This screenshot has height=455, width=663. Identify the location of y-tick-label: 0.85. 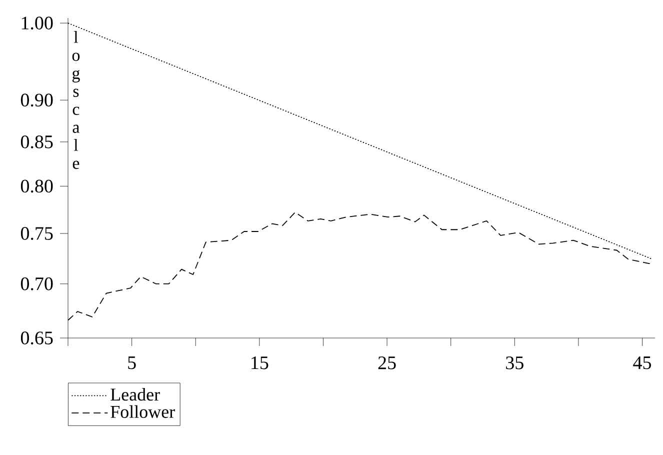
(36, 141).